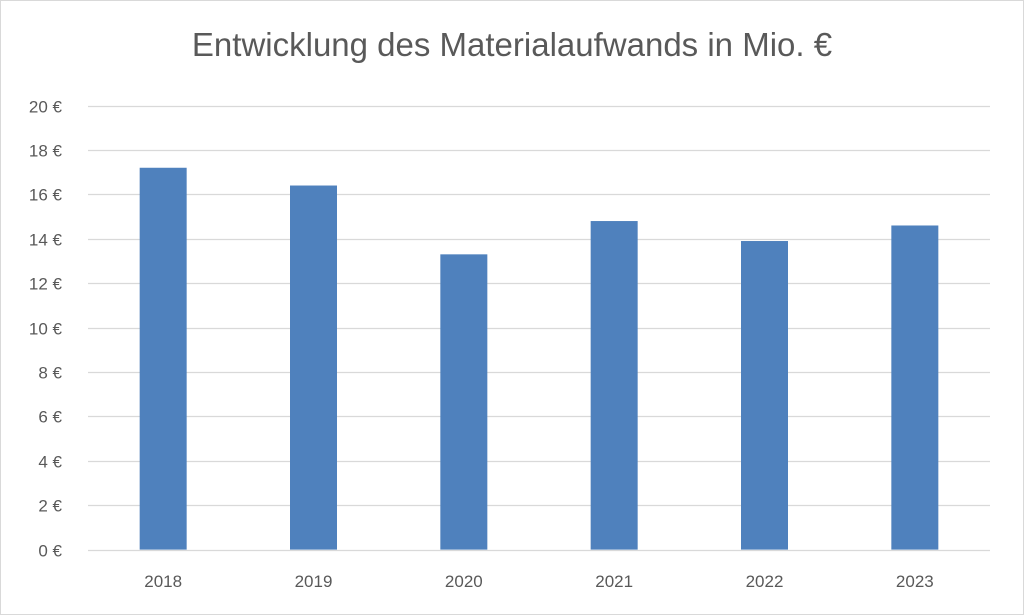 This screenshot has width=1024, height=615. What do you see at coordinates (46, 107) in the screenshot?
I see `y-tick-label: 20 €` at bounding box center [46, 107].